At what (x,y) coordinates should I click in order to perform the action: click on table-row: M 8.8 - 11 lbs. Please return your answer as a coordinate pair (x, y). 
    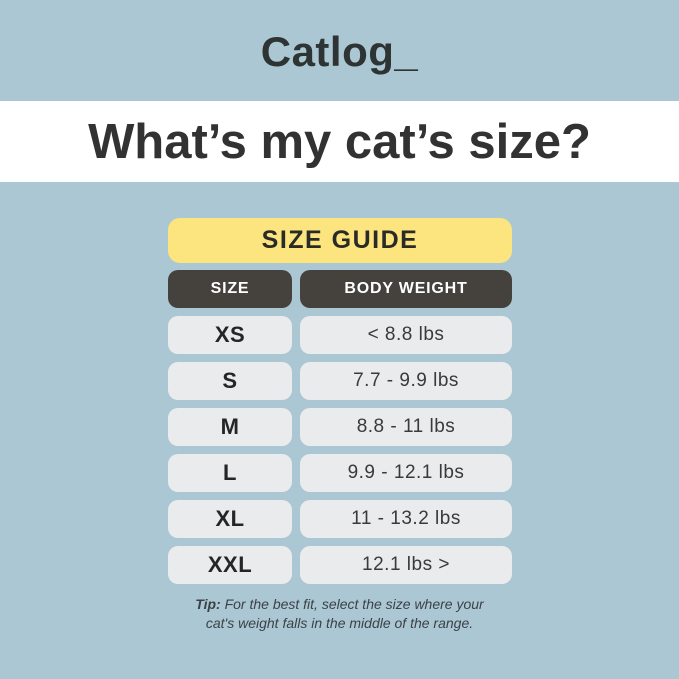
    Looking at the image, I should click on (340, 427).